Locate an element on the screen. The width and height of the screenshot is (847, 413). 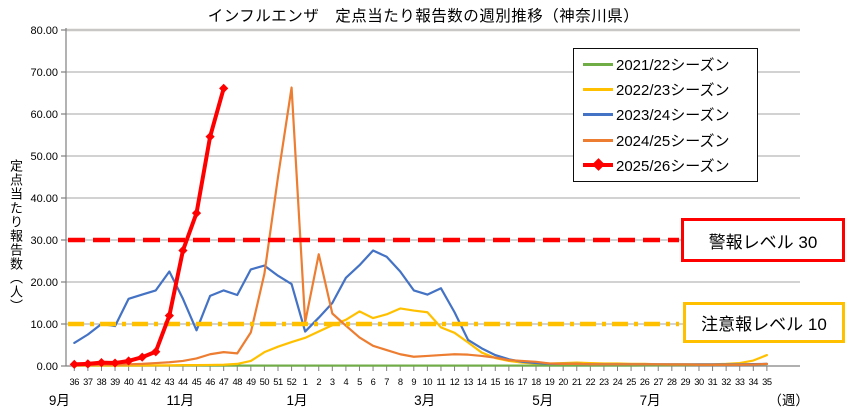
week-label: 36 is located at coordinates (75, 382).